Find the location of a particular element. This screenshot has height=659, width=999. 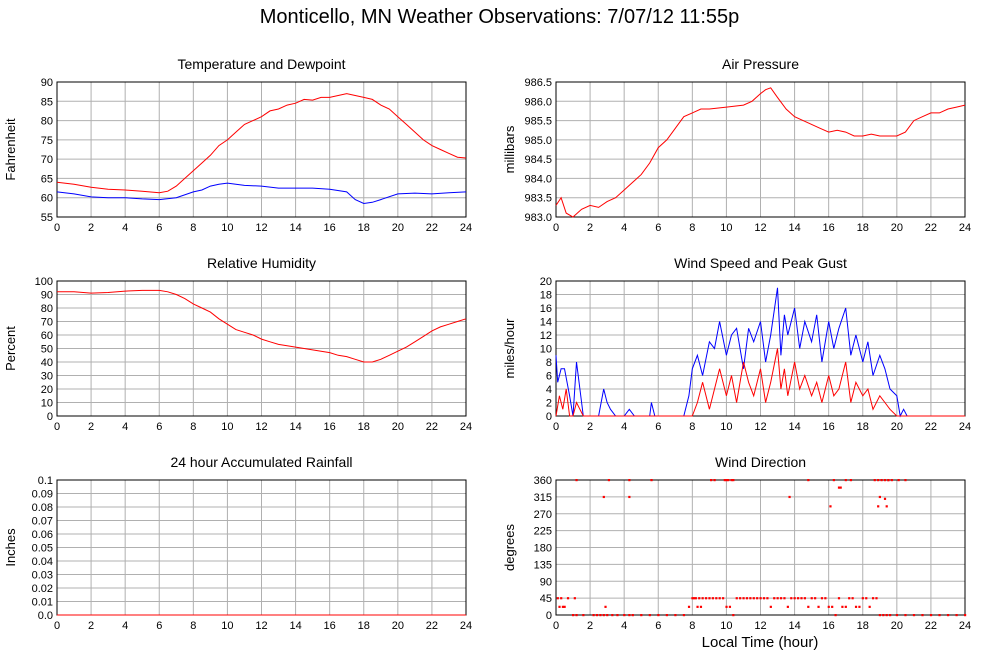

y-tick-label: 10 is located at coordinates (47, 404).